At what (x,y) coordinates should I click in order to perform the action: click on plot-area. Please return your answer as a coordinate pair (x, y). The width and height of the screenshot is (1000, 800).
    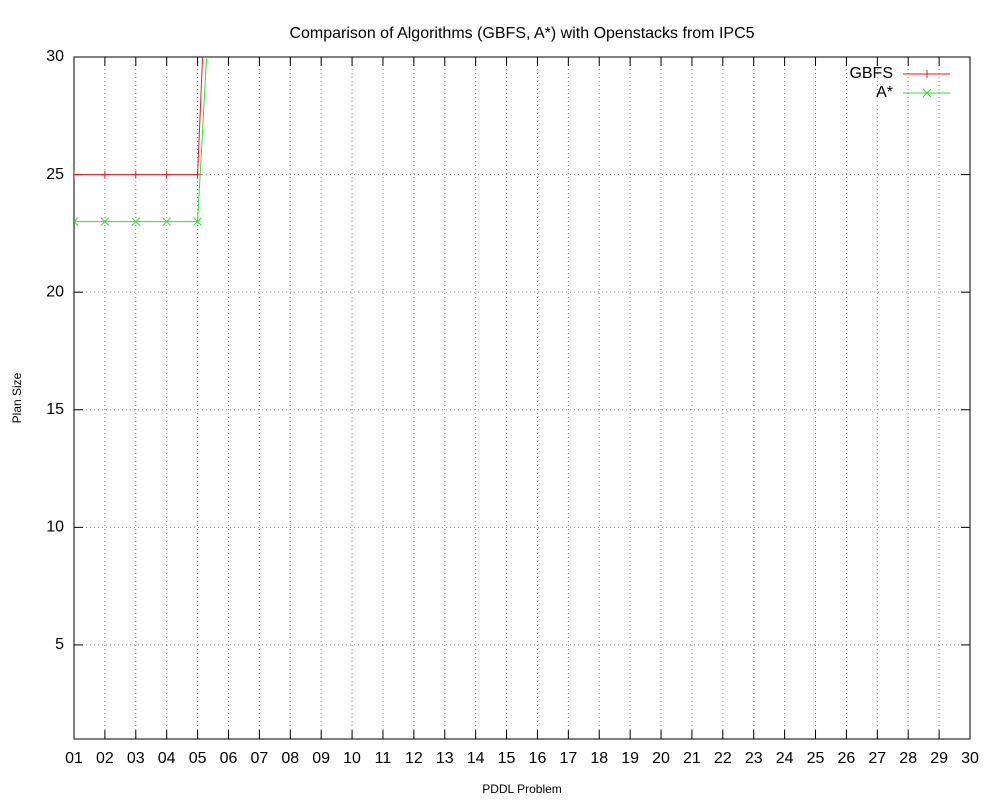
    Looking at the image, I should click on (141, 141).